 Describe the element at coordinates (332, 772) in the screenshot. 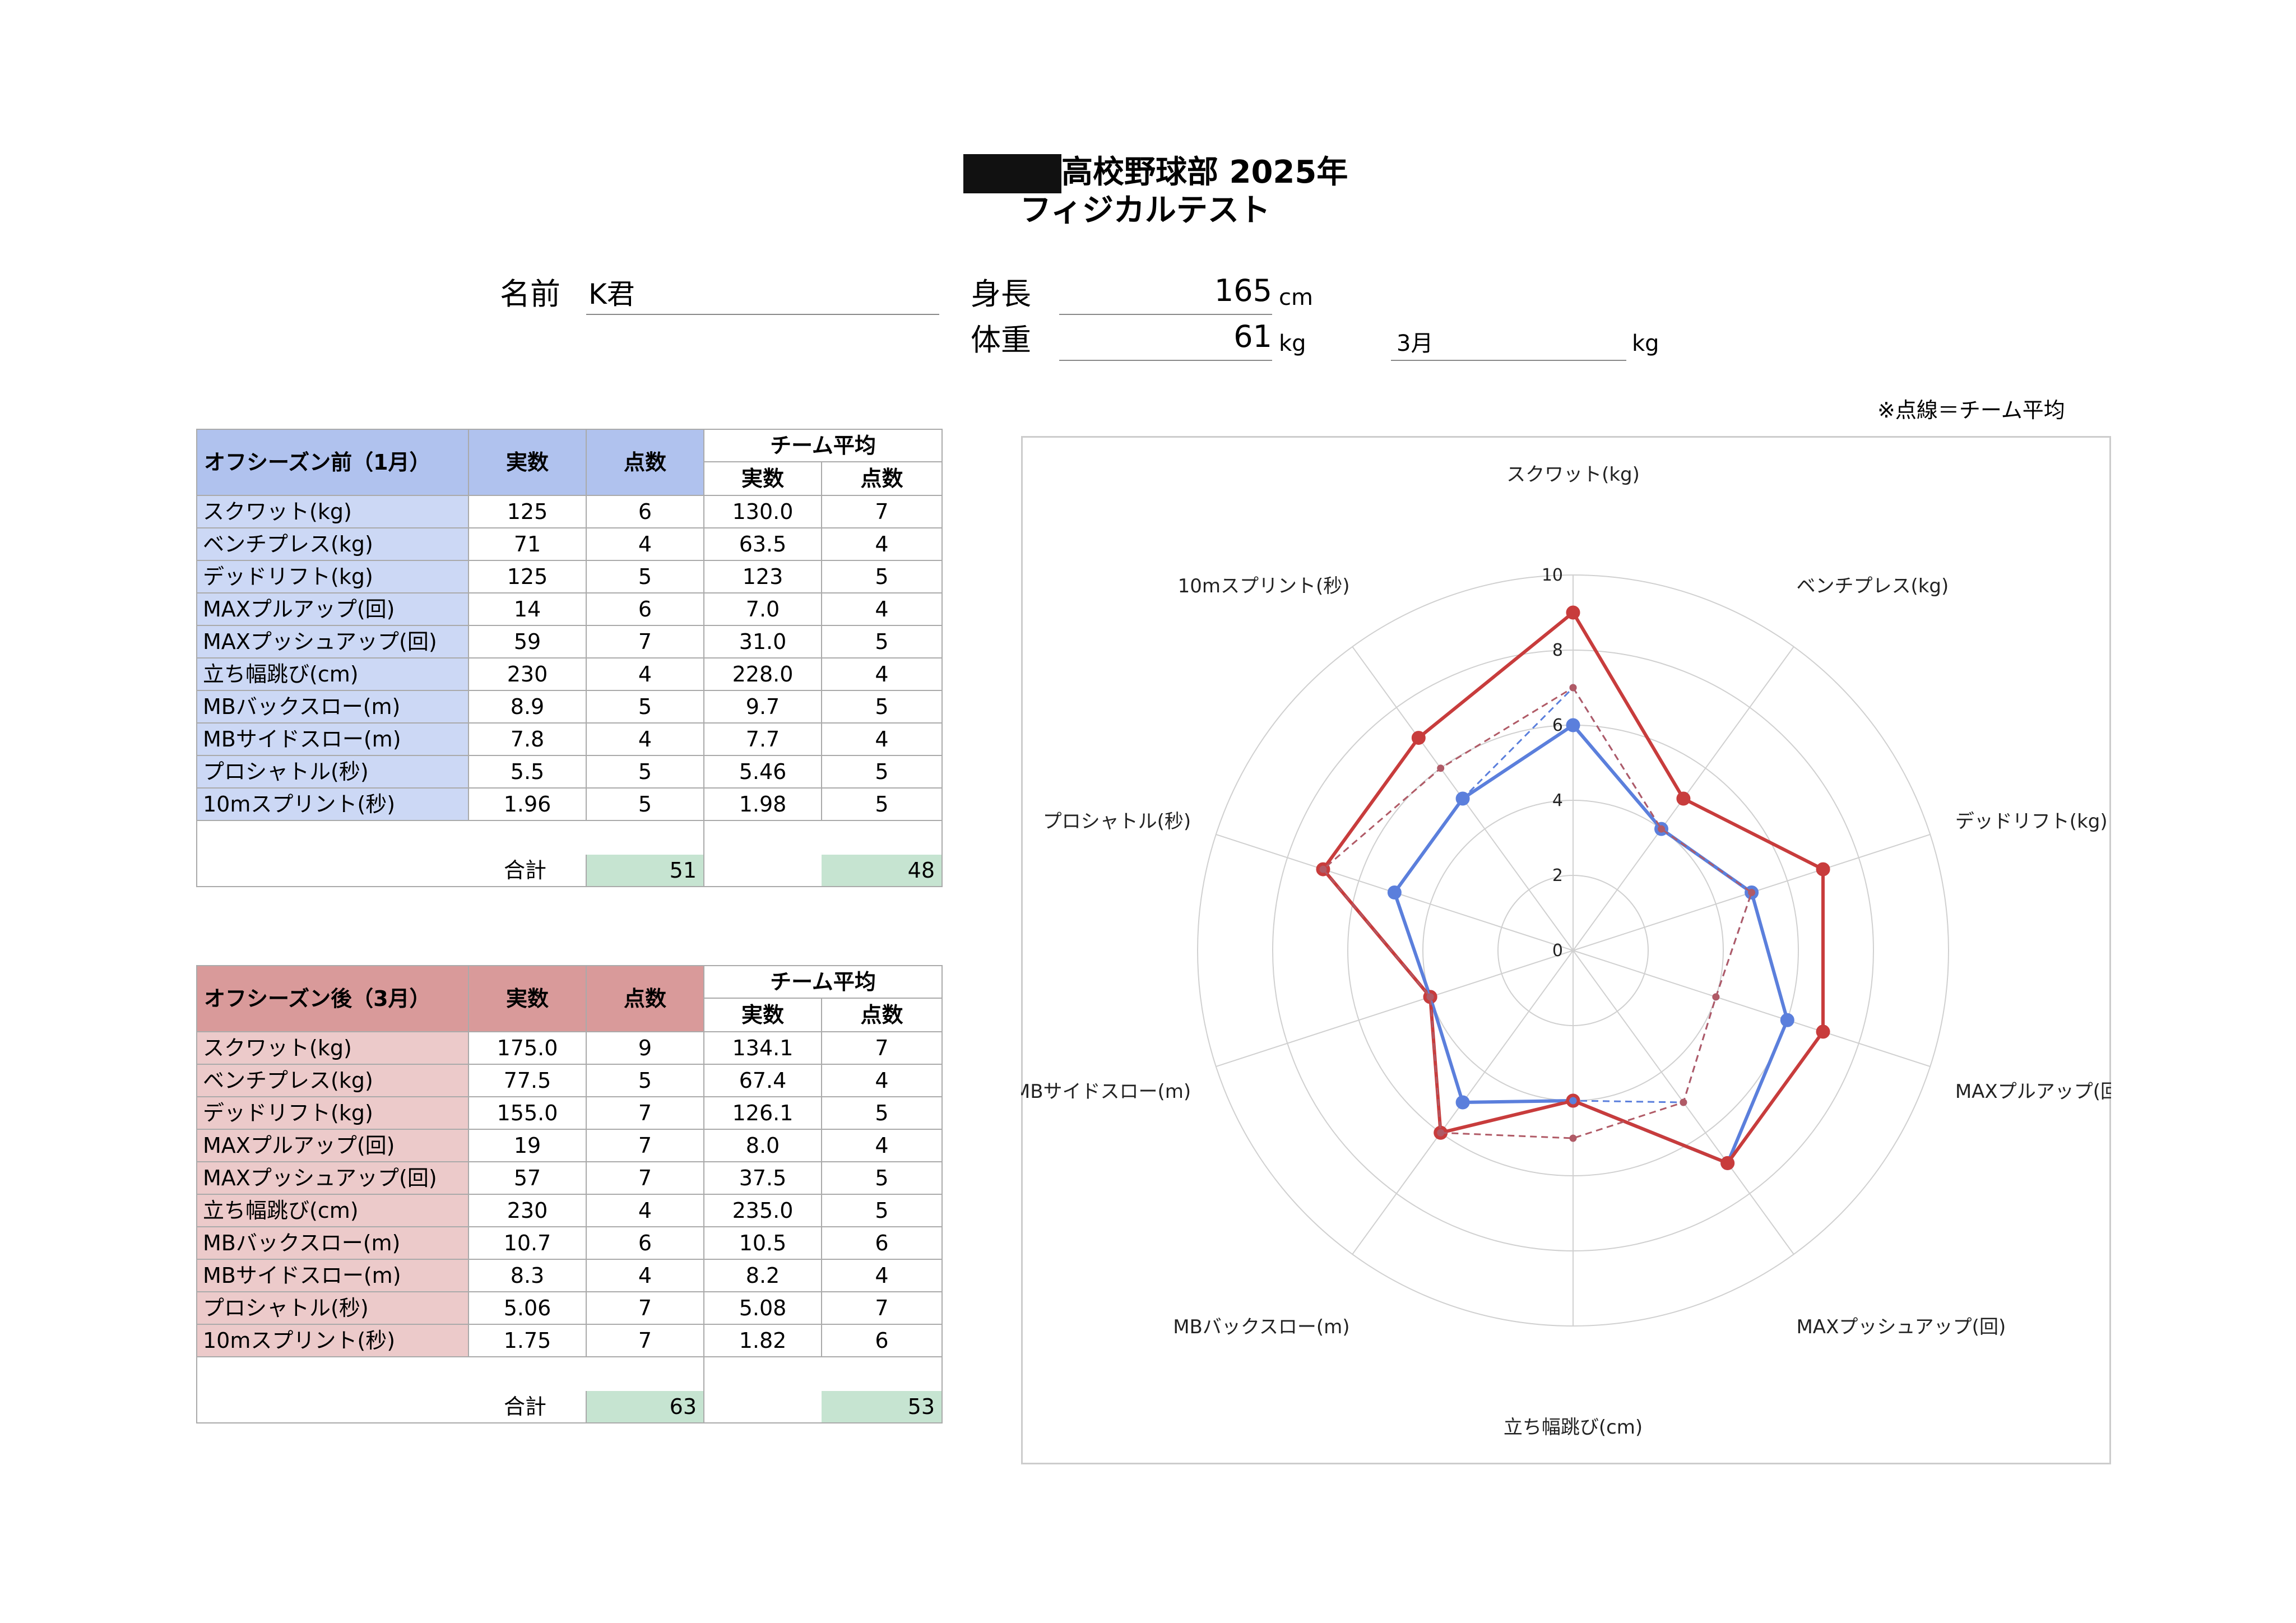

I see `pre-row-item: プロシャトル(秒)` at that location.